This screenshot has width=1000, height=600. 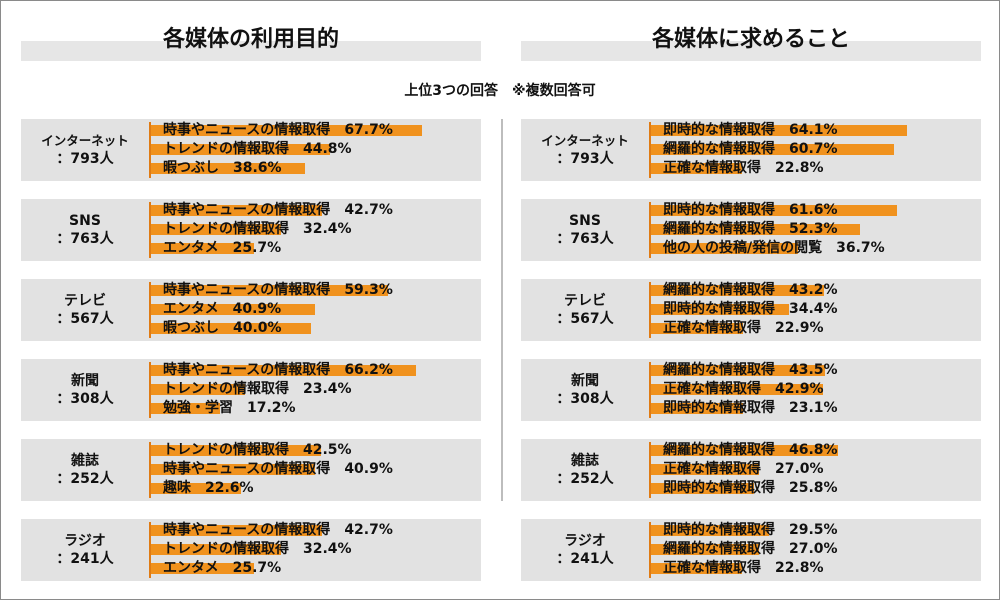 I want to click on bar-row: 他の人の投稿/発信の閲覧 36.7%, so click(x=815, y=248).